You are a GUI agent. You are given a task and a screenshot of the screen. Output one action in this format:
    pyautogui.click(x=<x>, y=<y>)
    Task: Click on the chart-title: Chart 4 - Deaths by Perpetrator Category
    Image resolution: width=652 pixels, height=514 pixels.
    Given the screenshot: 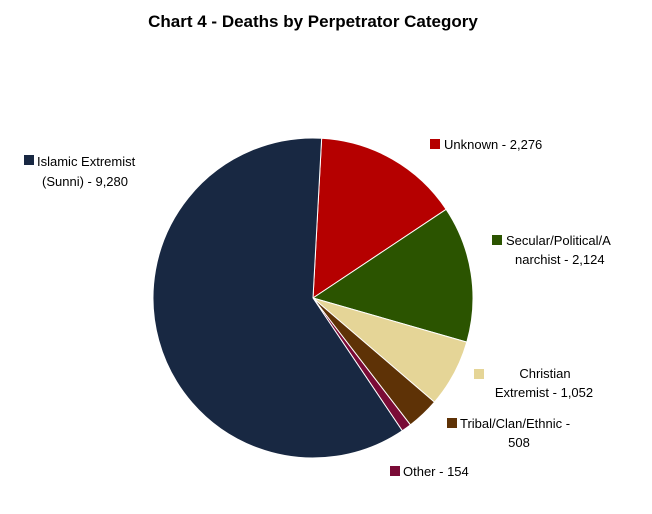 What is the action you would take?
    pyautogui.click(x=313, y=21)
    